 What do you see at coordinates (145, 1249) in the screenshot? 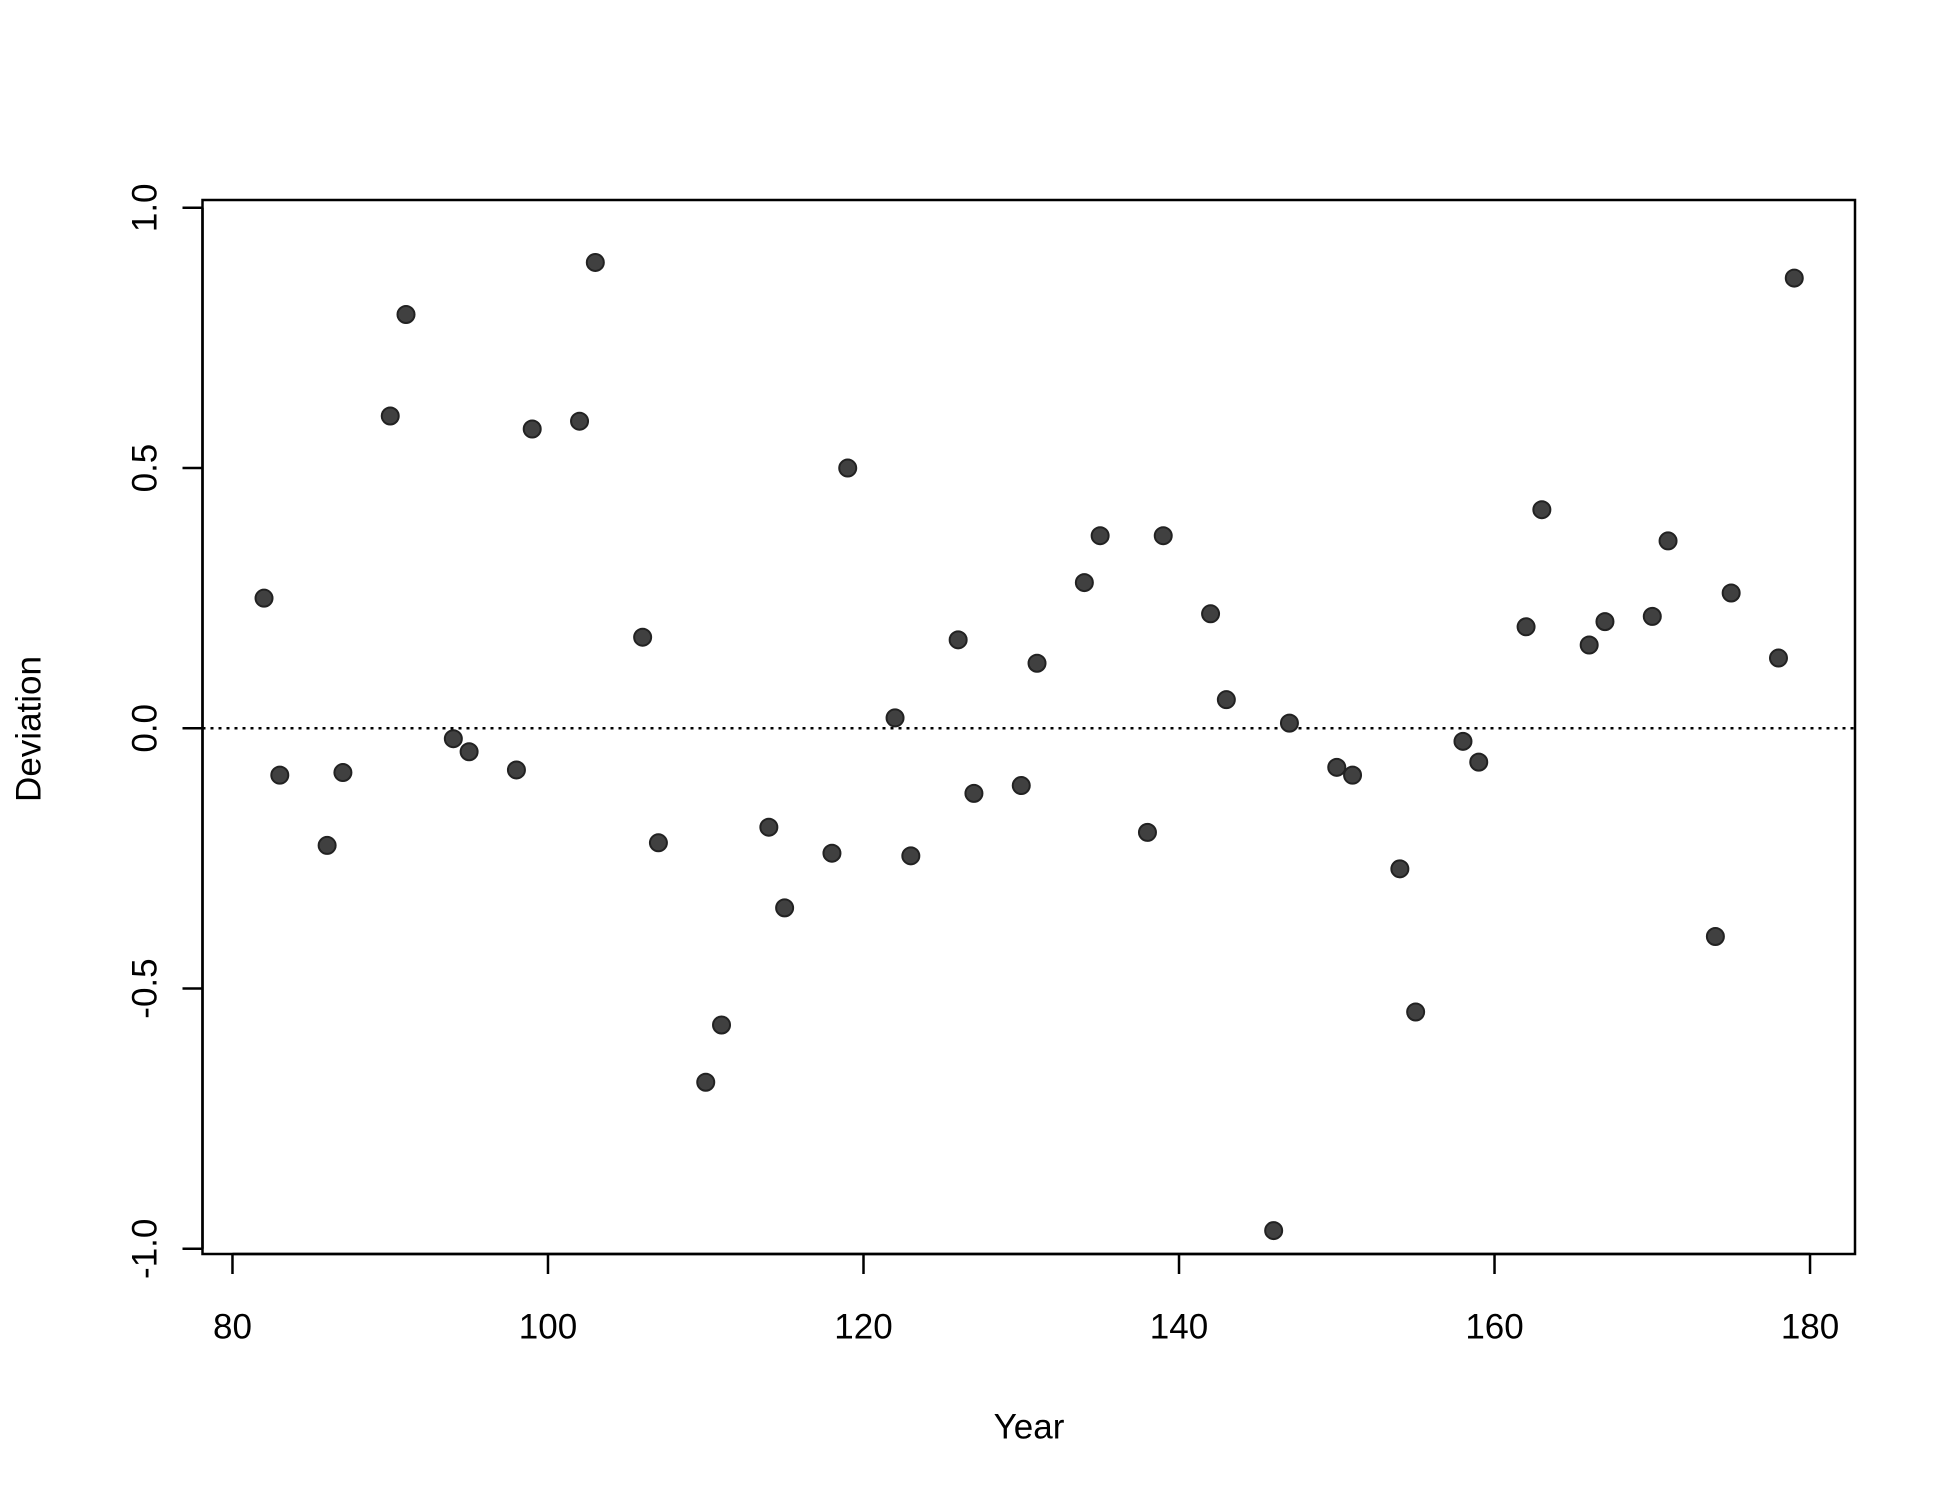
I see `y-tick-label: -1.0` at bounding box center [145, 1249].